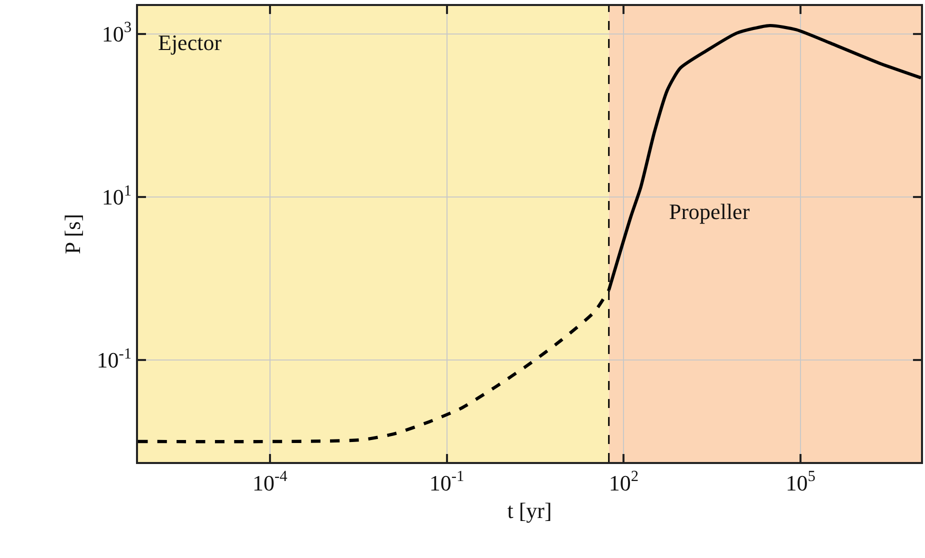 This screenshot has height=558, width=925. What do you see at coordinates (709, 211) in the screenshot?
I see `band-label: Propeller` at bounding box center [709, 211].